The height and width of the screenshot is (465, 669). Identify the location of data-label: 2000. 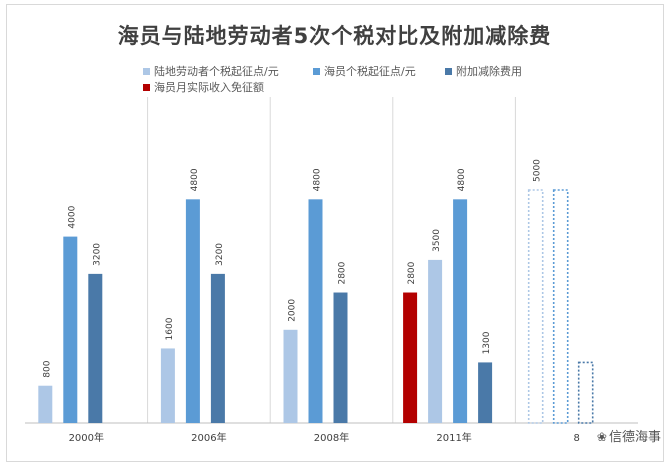
(293, 310).